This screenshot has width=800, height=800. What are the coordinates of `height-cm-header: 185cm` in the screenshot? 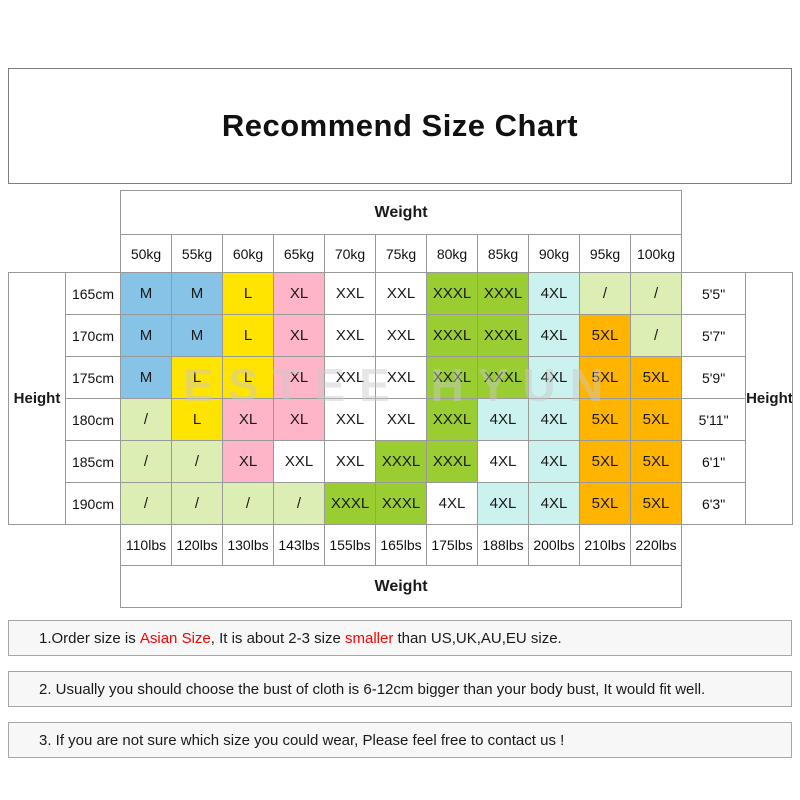 It's located at (93, 461).